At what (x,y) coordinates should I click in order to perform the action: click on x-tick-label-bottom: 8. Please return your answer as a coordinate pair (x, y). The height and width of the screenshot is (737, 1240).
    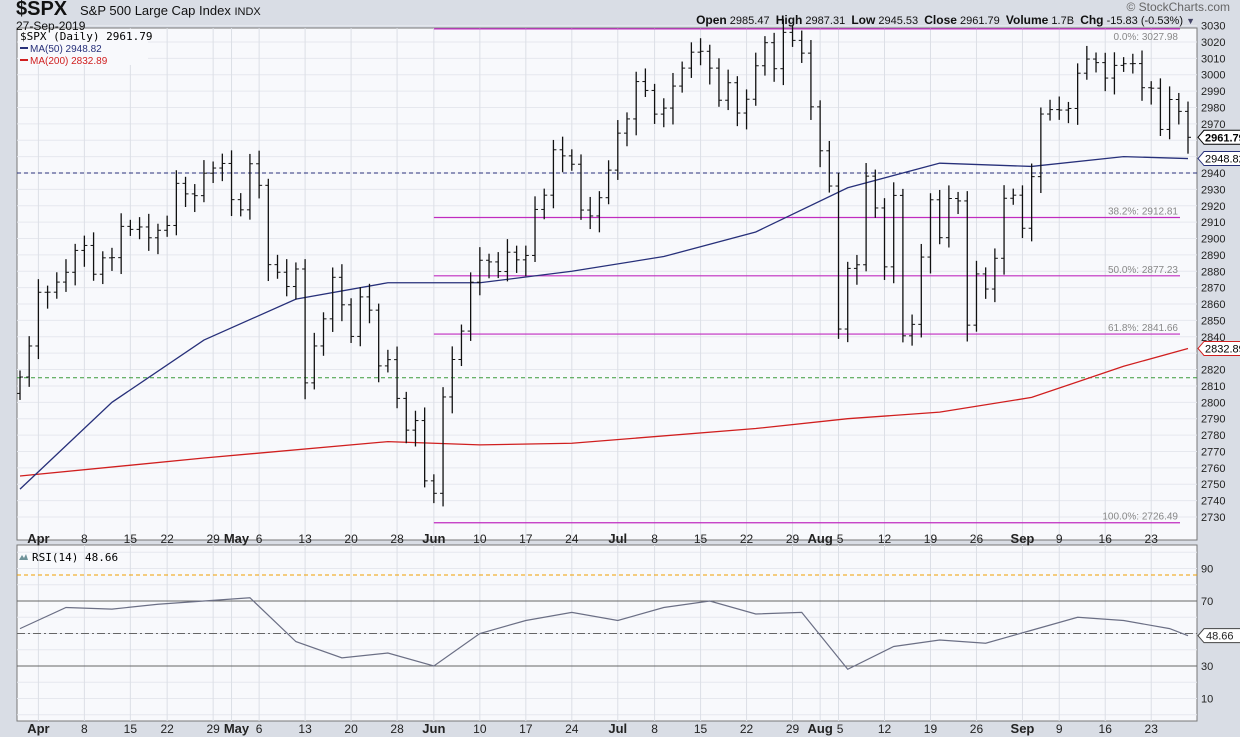
    Looking at the image, I should click on (84, 729).